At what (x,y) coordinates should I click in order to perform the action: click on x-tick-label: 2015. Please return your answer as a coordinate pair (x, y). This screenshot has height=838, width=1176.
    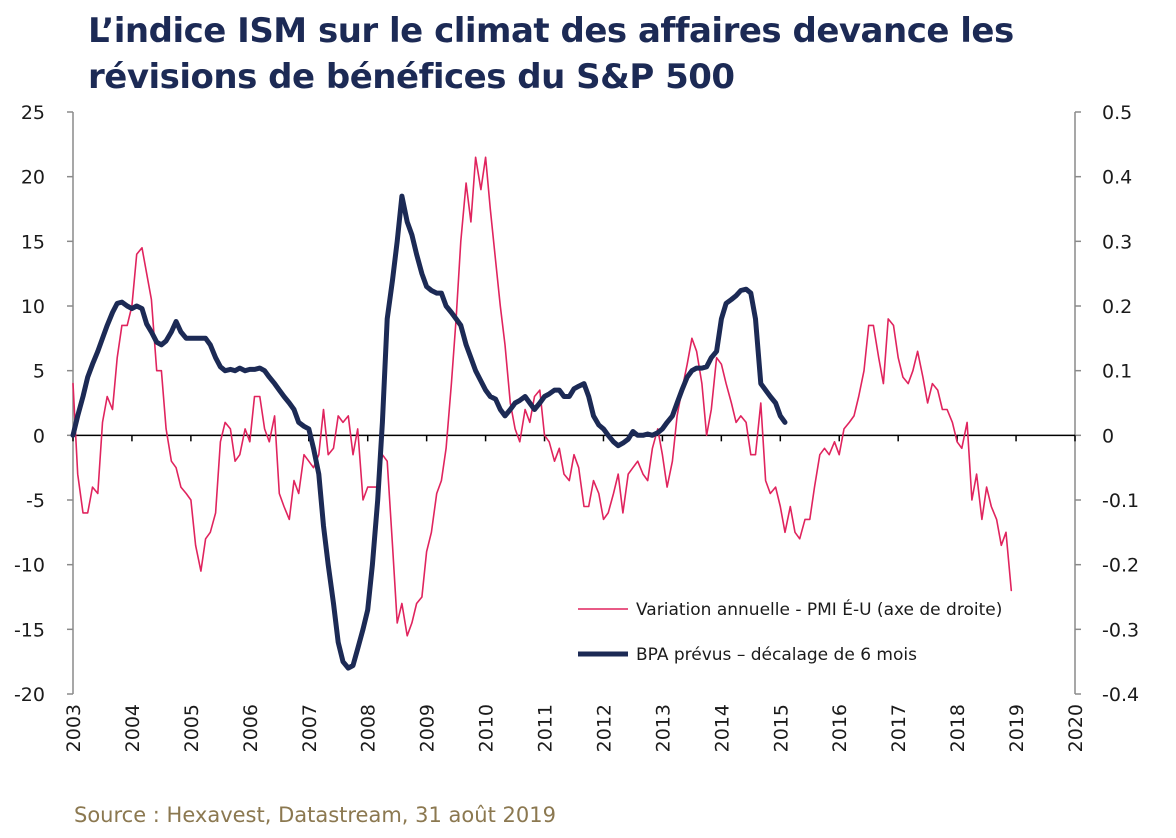
    Looking at the image, I should click on (781, 728).